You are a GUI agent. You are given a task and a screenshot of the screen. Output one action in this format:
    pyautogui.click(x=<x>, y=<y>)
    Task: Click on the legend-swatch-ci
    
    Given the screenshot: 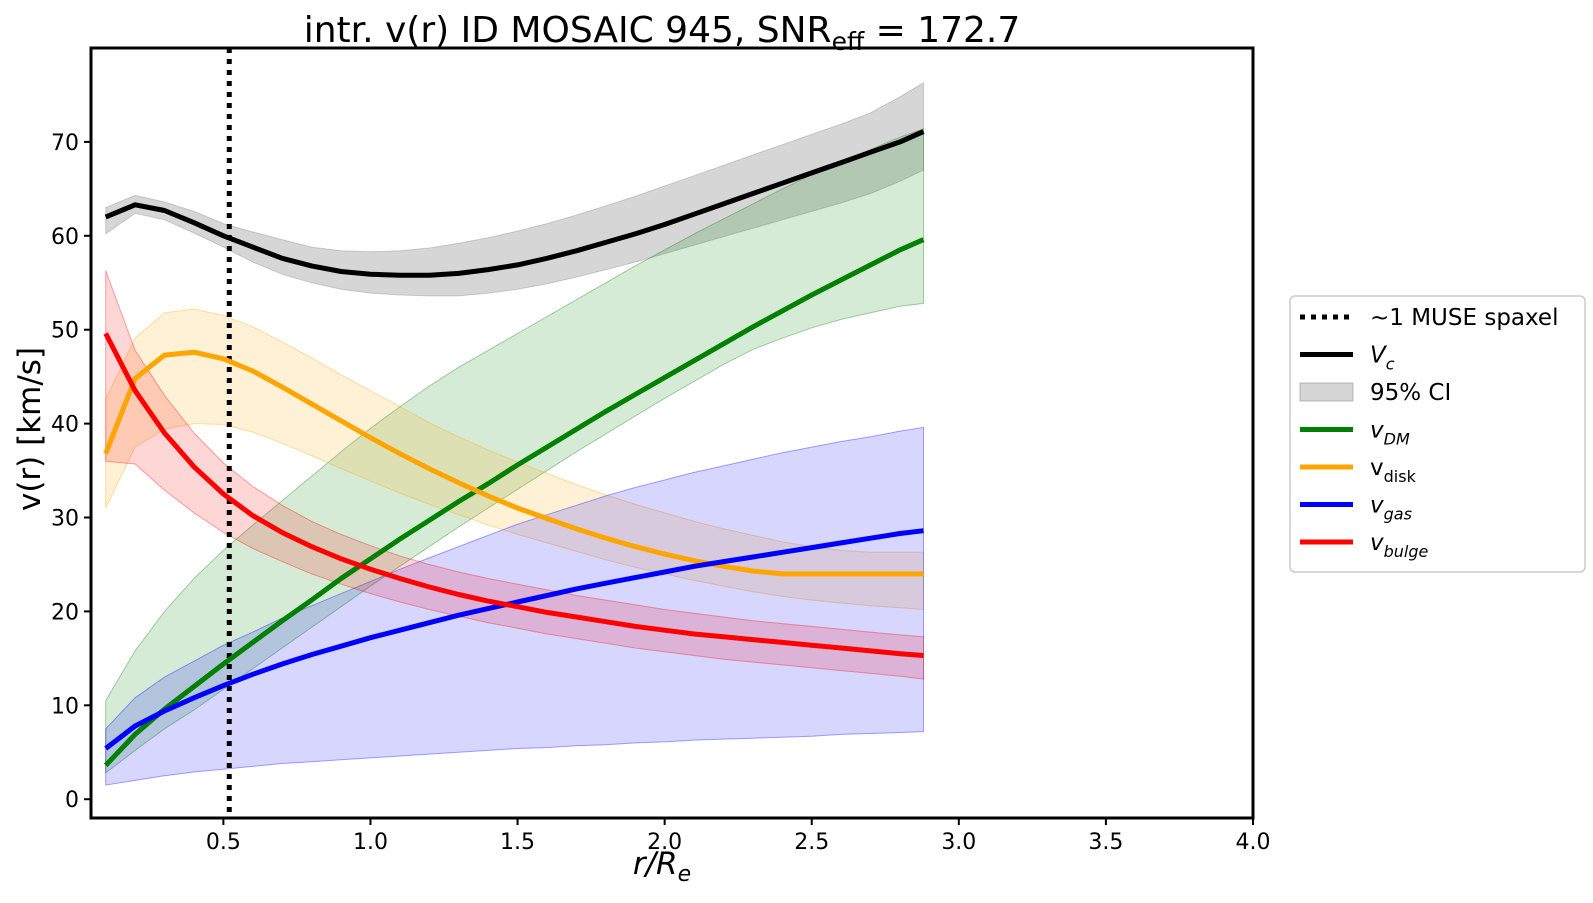 What is the action you would take?
    pyautogui.click(x=1326, y=392)
    